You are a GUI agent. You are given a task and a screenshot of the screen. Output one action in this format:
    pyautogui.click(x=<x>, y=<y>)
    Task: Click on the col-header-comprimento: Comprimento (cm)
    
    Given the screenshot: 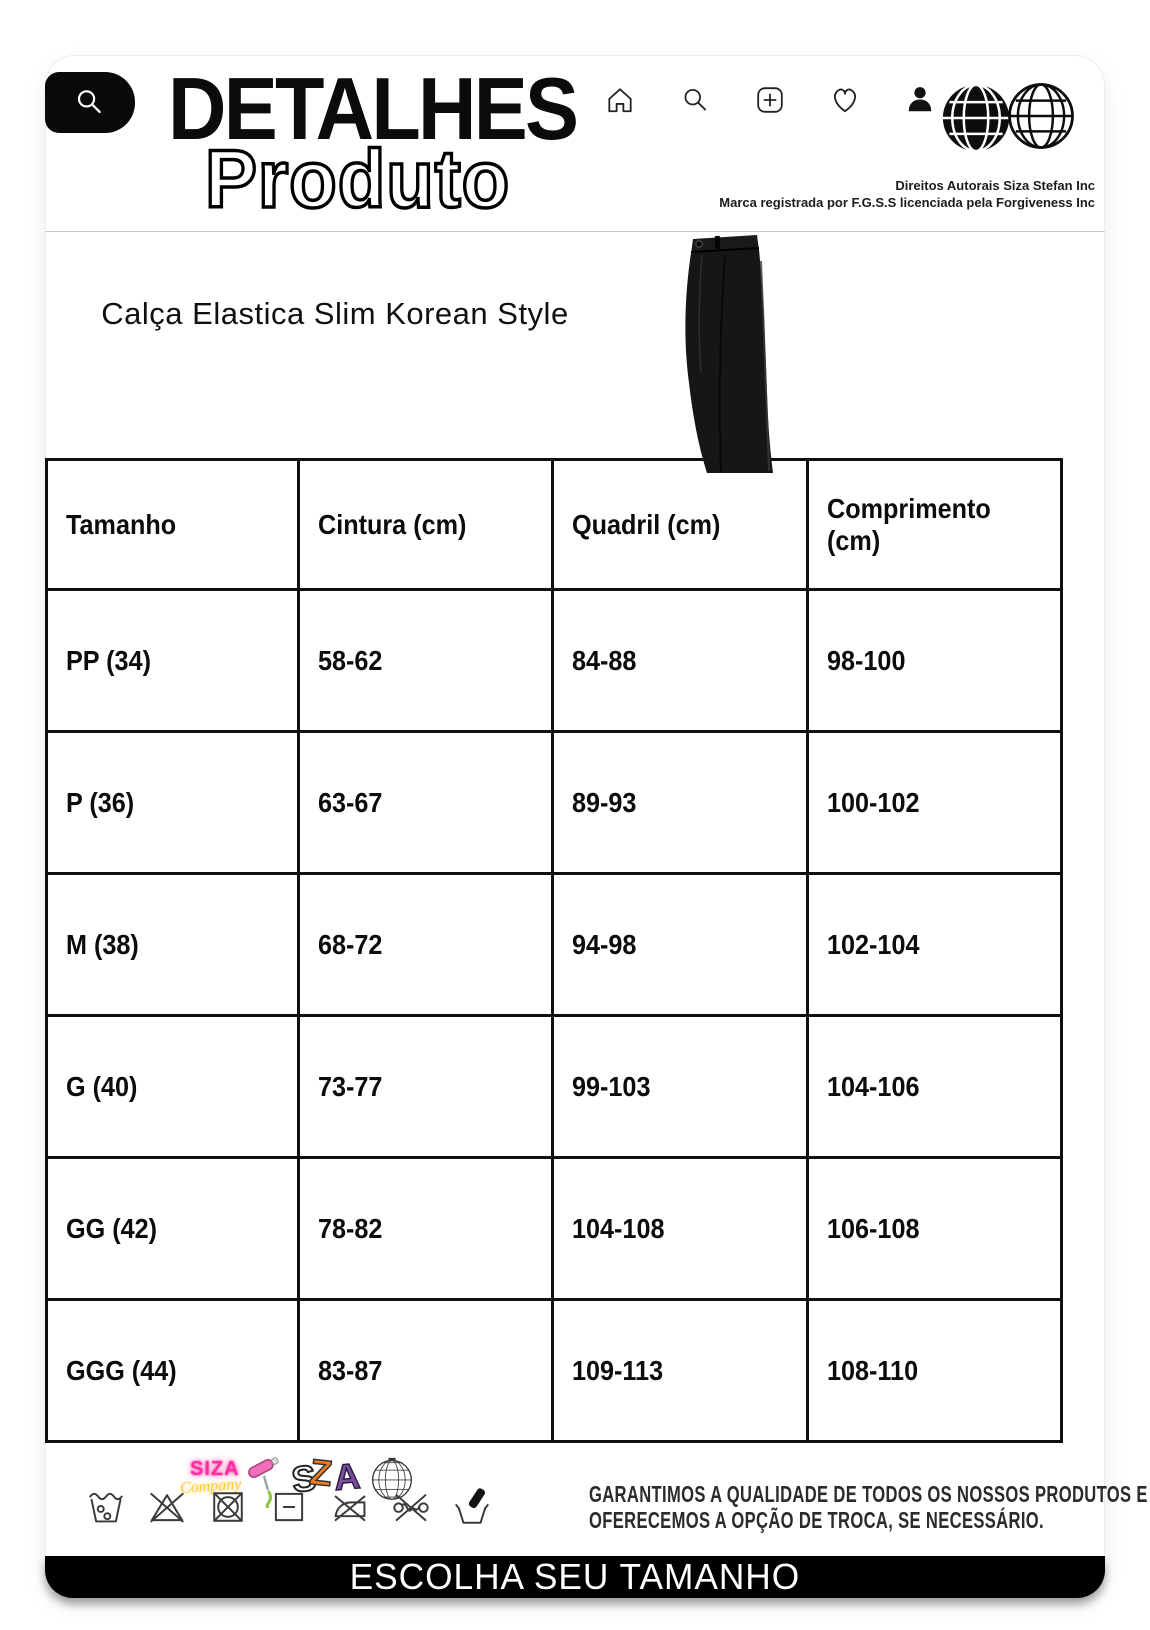 What is the action you would take?
    pyautogui.click(x=934, y=524)
    